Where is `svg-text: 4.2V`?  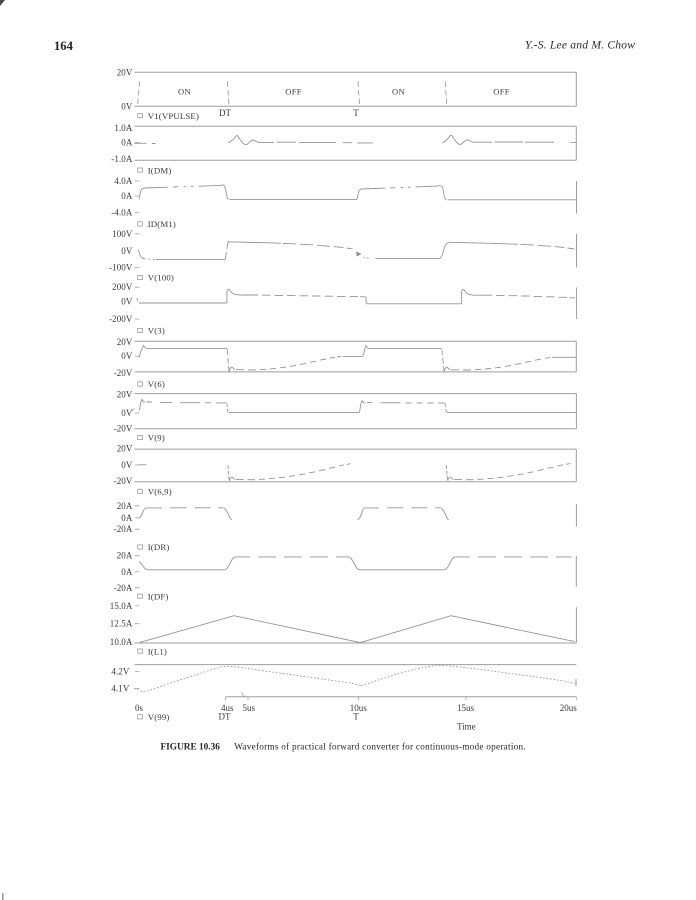 svg-text: 4.2V is located at coordinates (120, 672).